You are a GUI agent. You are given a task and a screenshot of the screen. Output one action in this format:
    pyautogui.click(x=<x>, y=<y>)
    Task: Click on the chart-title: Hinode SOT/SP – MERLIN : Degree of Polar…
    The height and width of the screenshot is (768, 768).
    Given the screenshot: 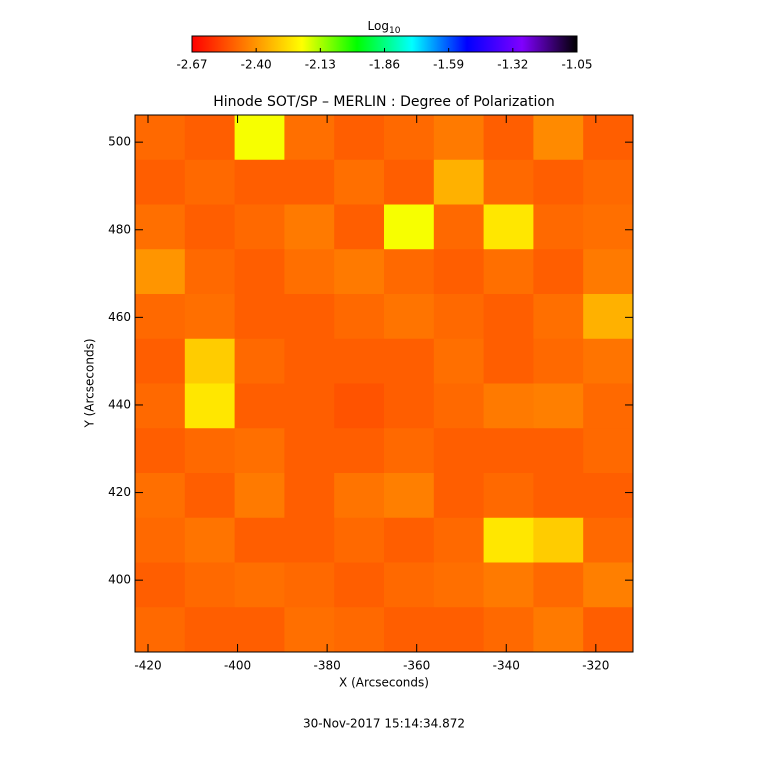 What is the action you would take?
    pyautogui.click(x=384, y=102)
    